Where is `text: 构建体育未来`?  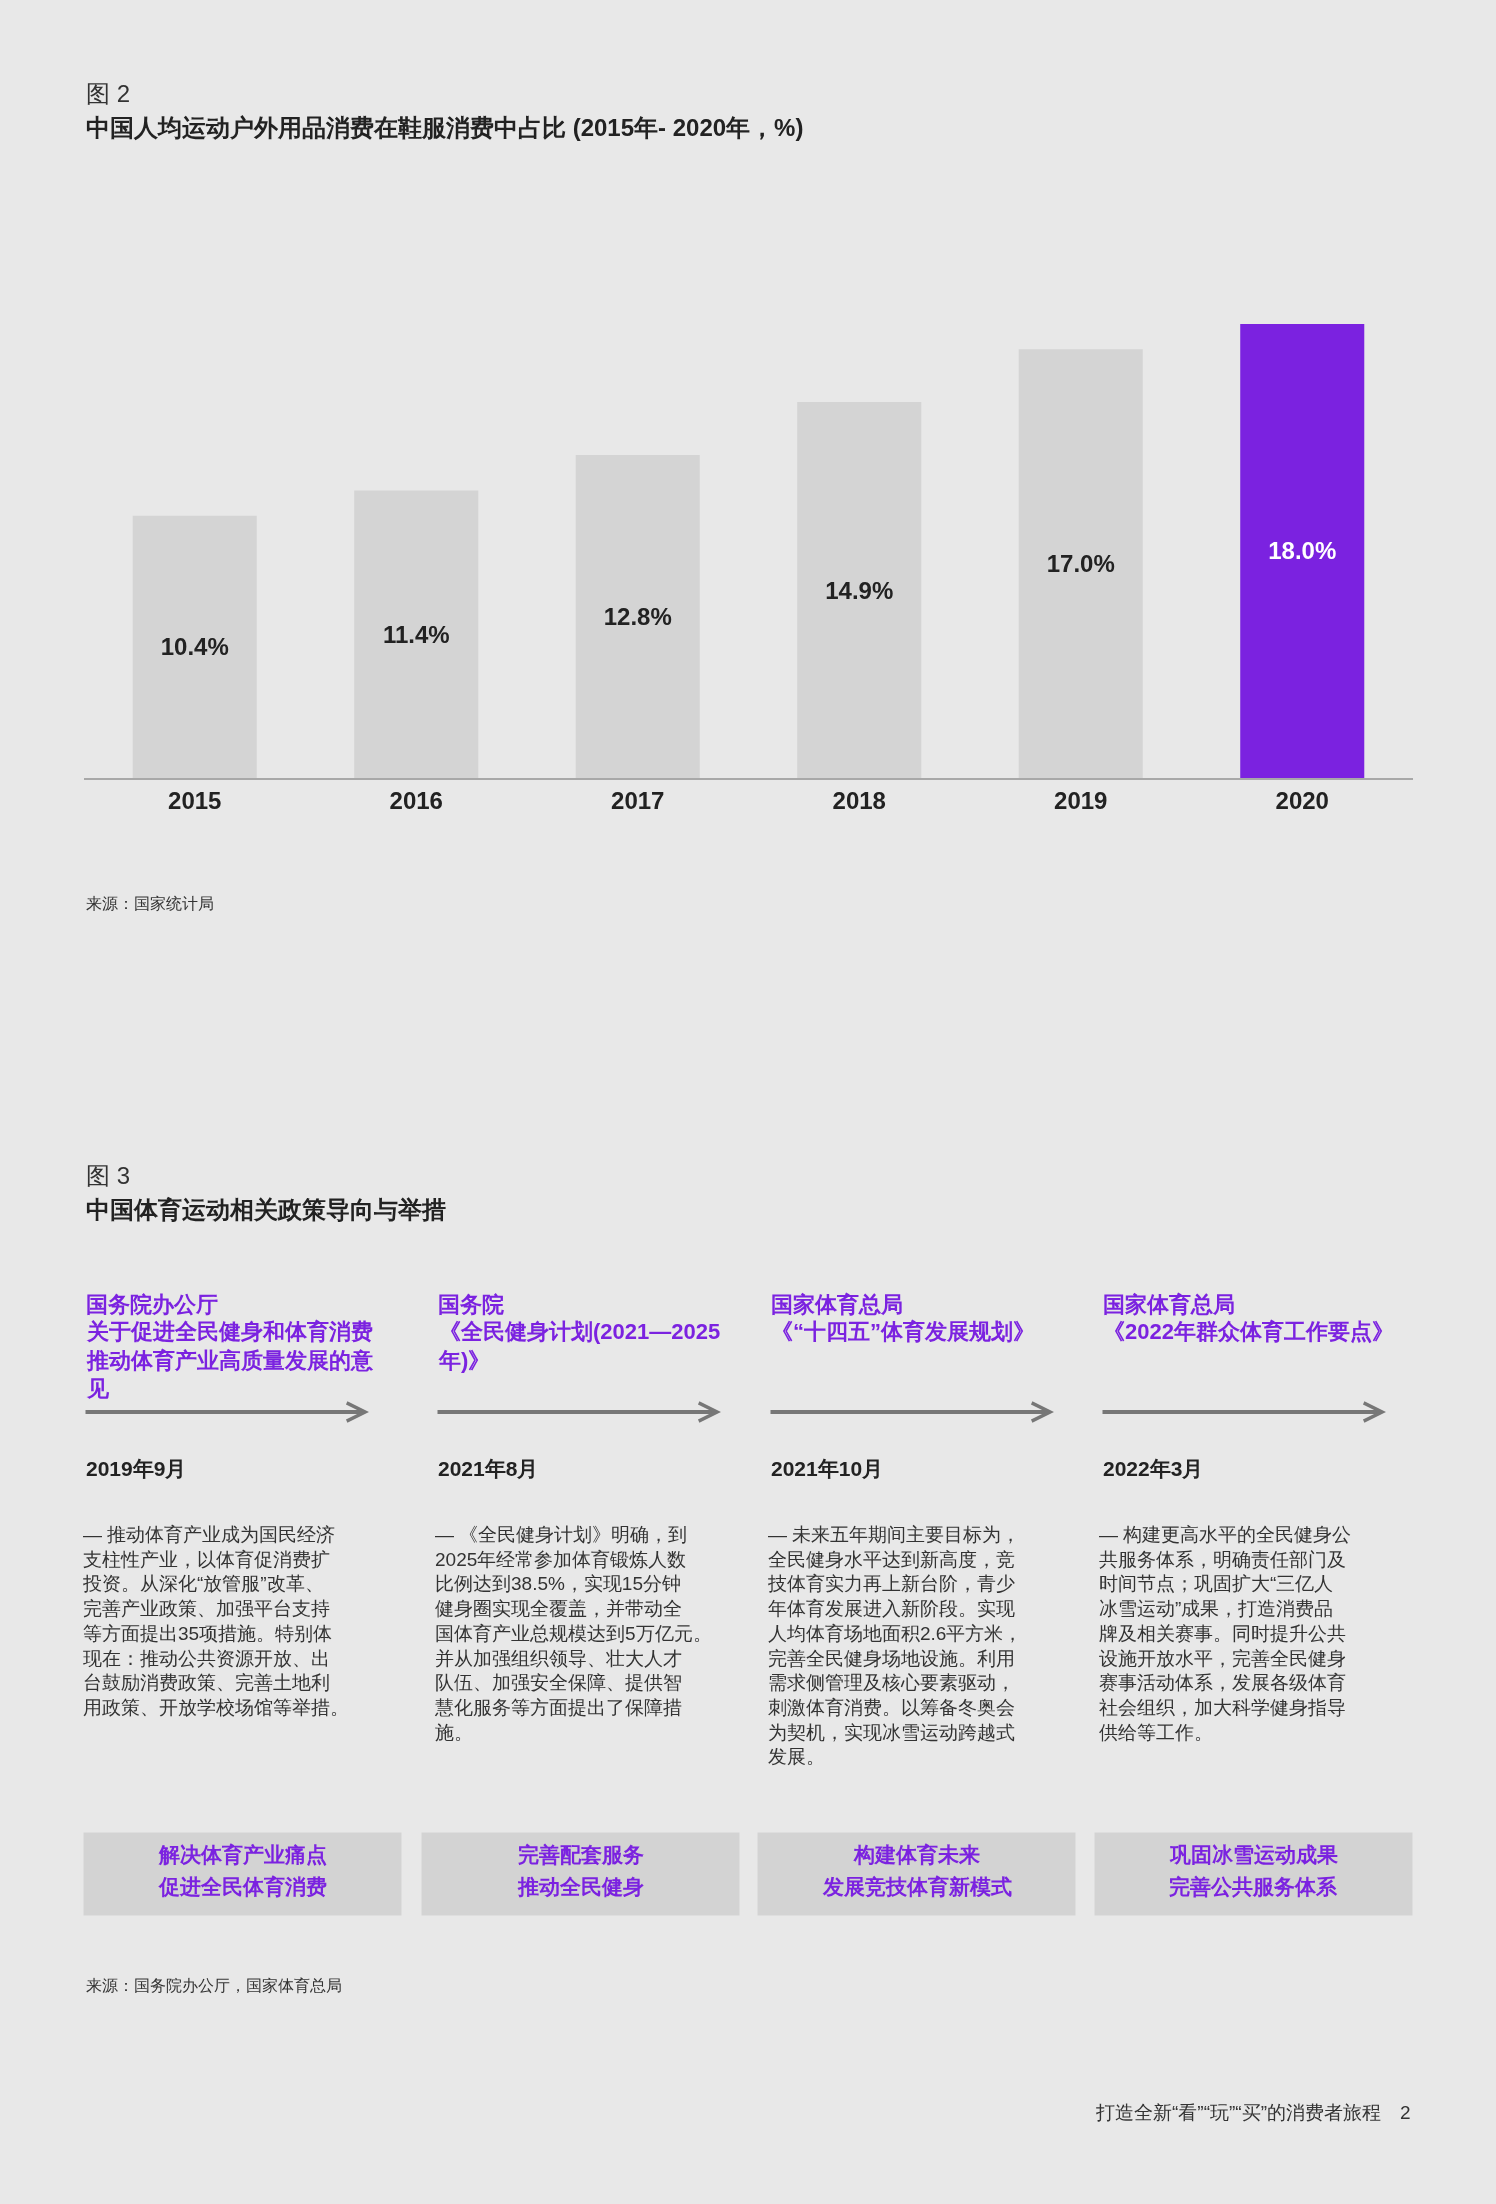
text: 构建体育未来 is located at coordinates (916, 1854).